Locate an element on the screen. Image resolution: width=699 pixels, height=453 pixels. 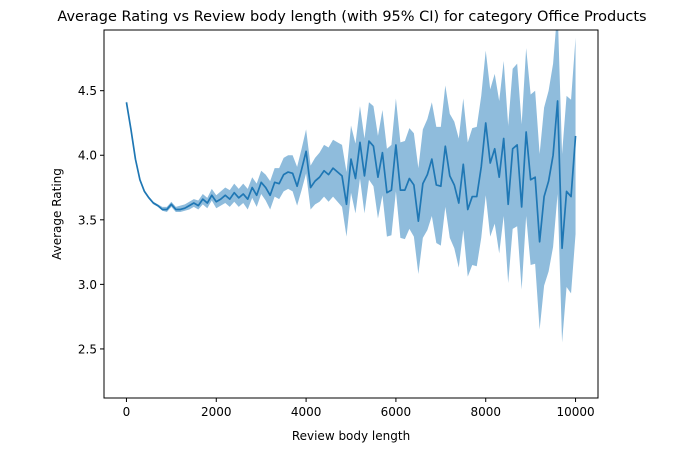
y-tick-label: 4.0 is located at coordinates (87, 156).